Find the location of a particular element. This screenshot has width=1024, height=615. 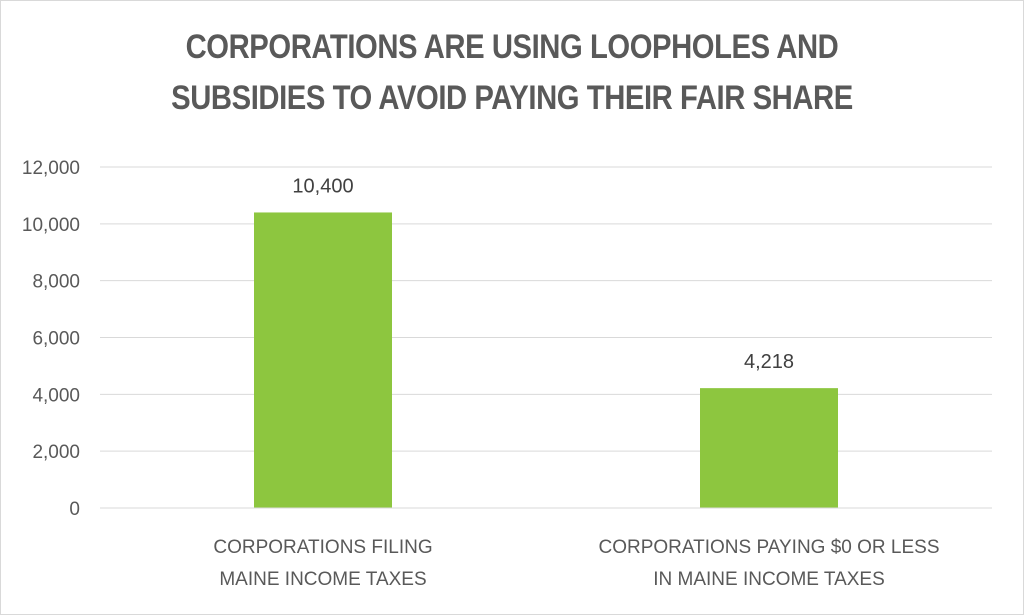

x-category-label: CORPORATIONS FILING is located at coordinates (322, 547).